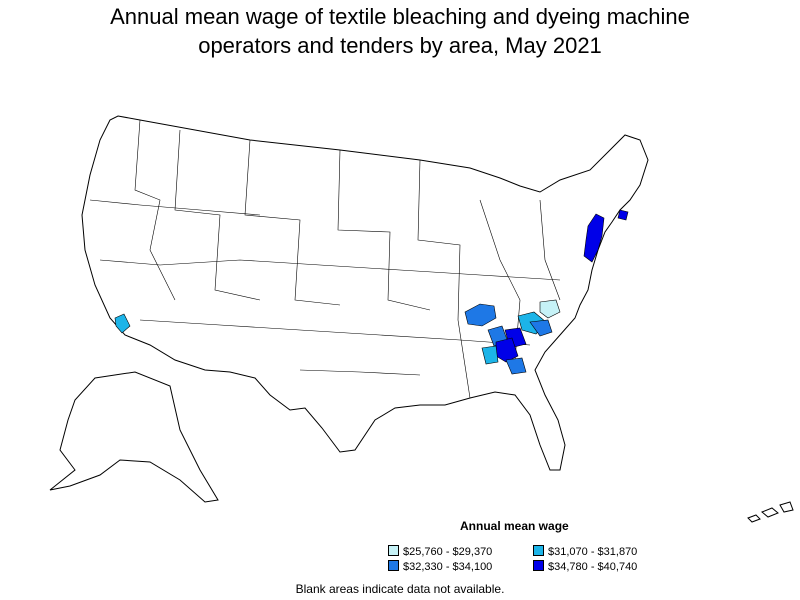 The image size is (800, 600). What do you see at coordinates (514, 526) in the screenshot?
I see `legend-title: Annual mean wage` at bounding box center [514, 526].